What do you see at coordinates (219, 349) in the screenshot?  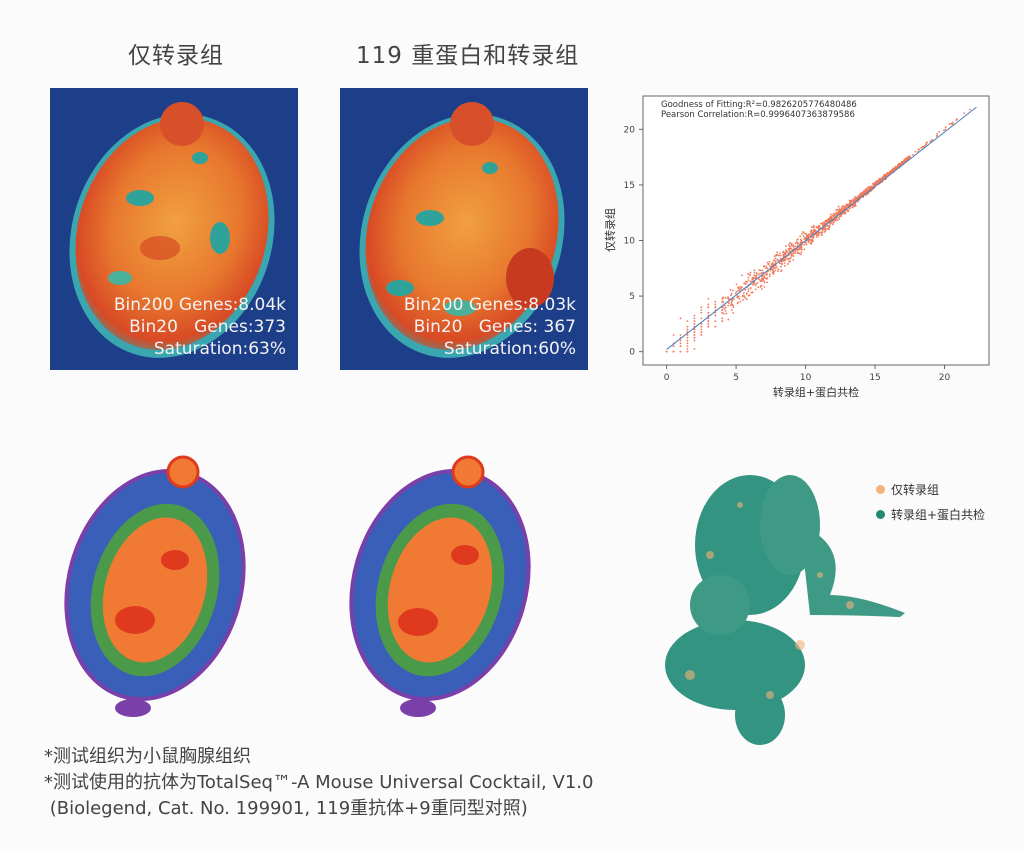 I see `saturation: Saturation:63%` at bounding box center [219, 349].